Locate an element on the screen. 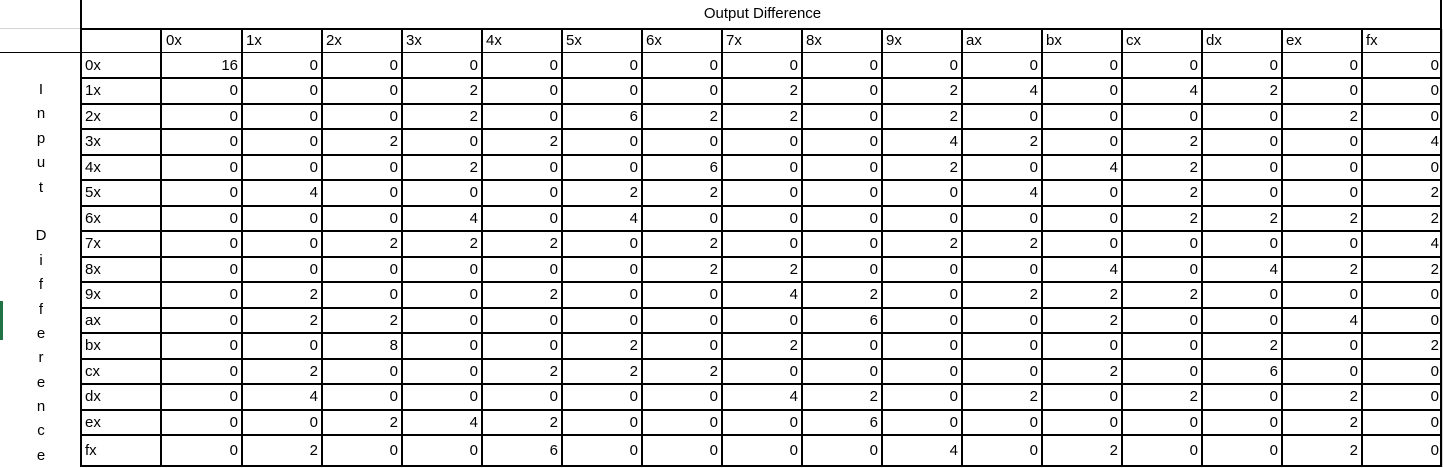 The height and width of the screenshot is (468, 1443). row-header: 8x is located at coordinates (122, 269).